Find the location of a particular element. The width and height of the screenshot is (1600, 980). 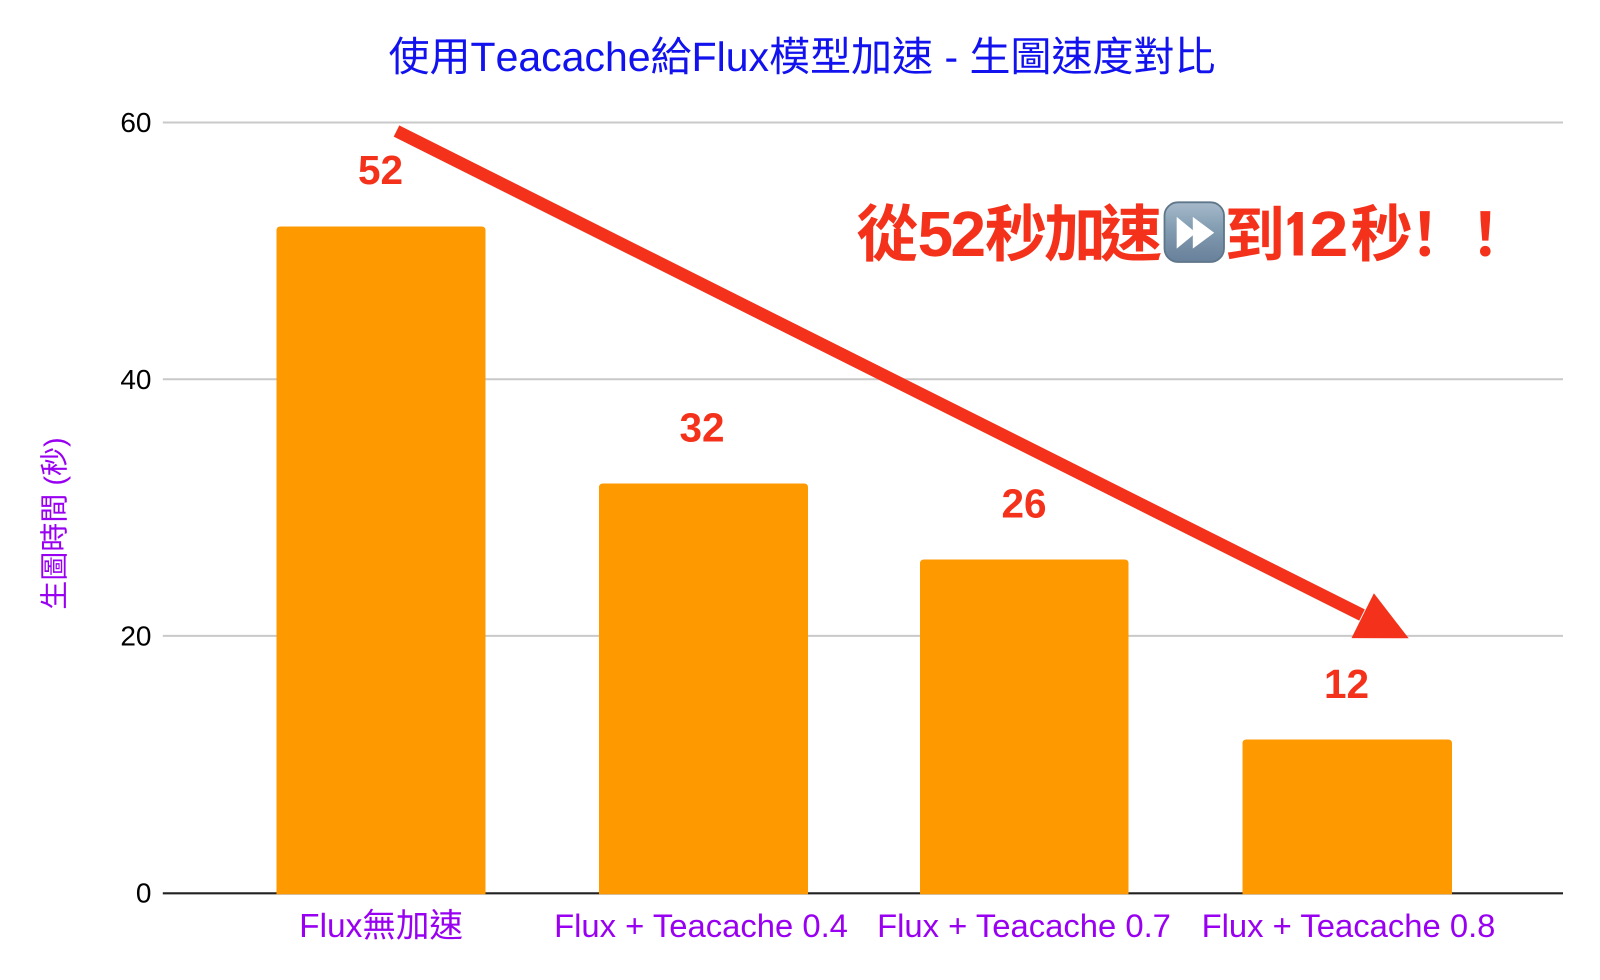

svg-text: 12 is located at coordinates (1346, 684).